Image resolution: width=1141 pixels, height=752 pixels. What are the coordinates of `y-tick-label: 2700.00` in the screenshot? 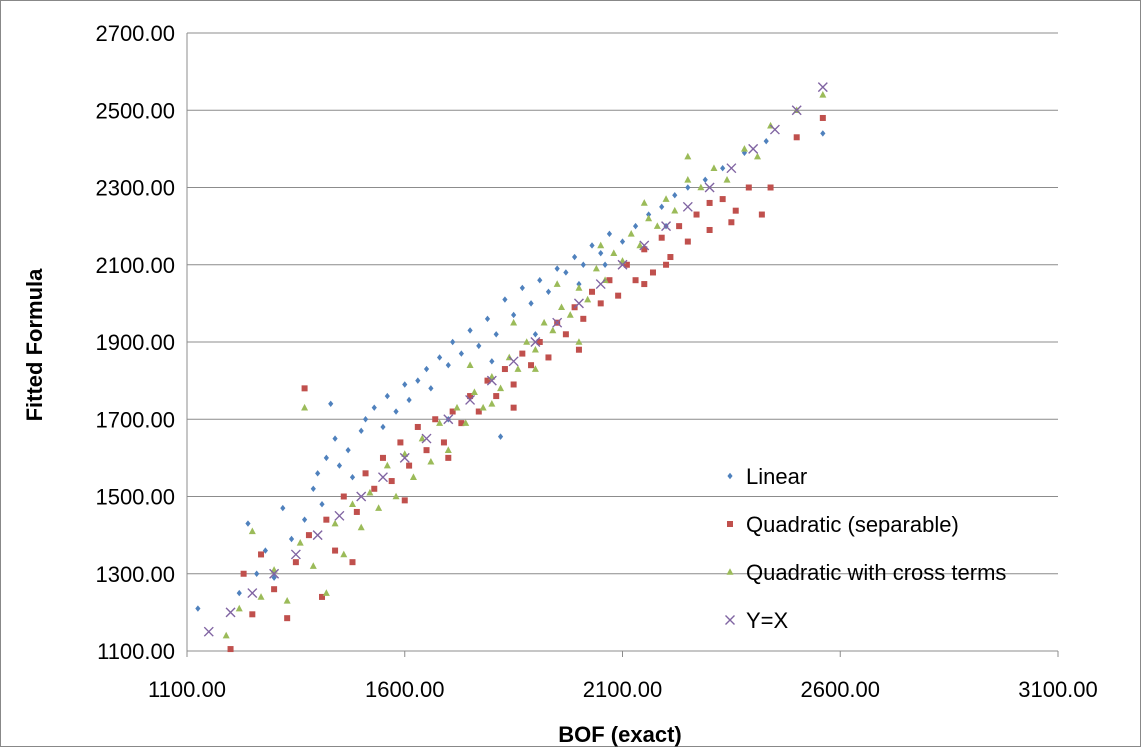 It's located at (135, 33).